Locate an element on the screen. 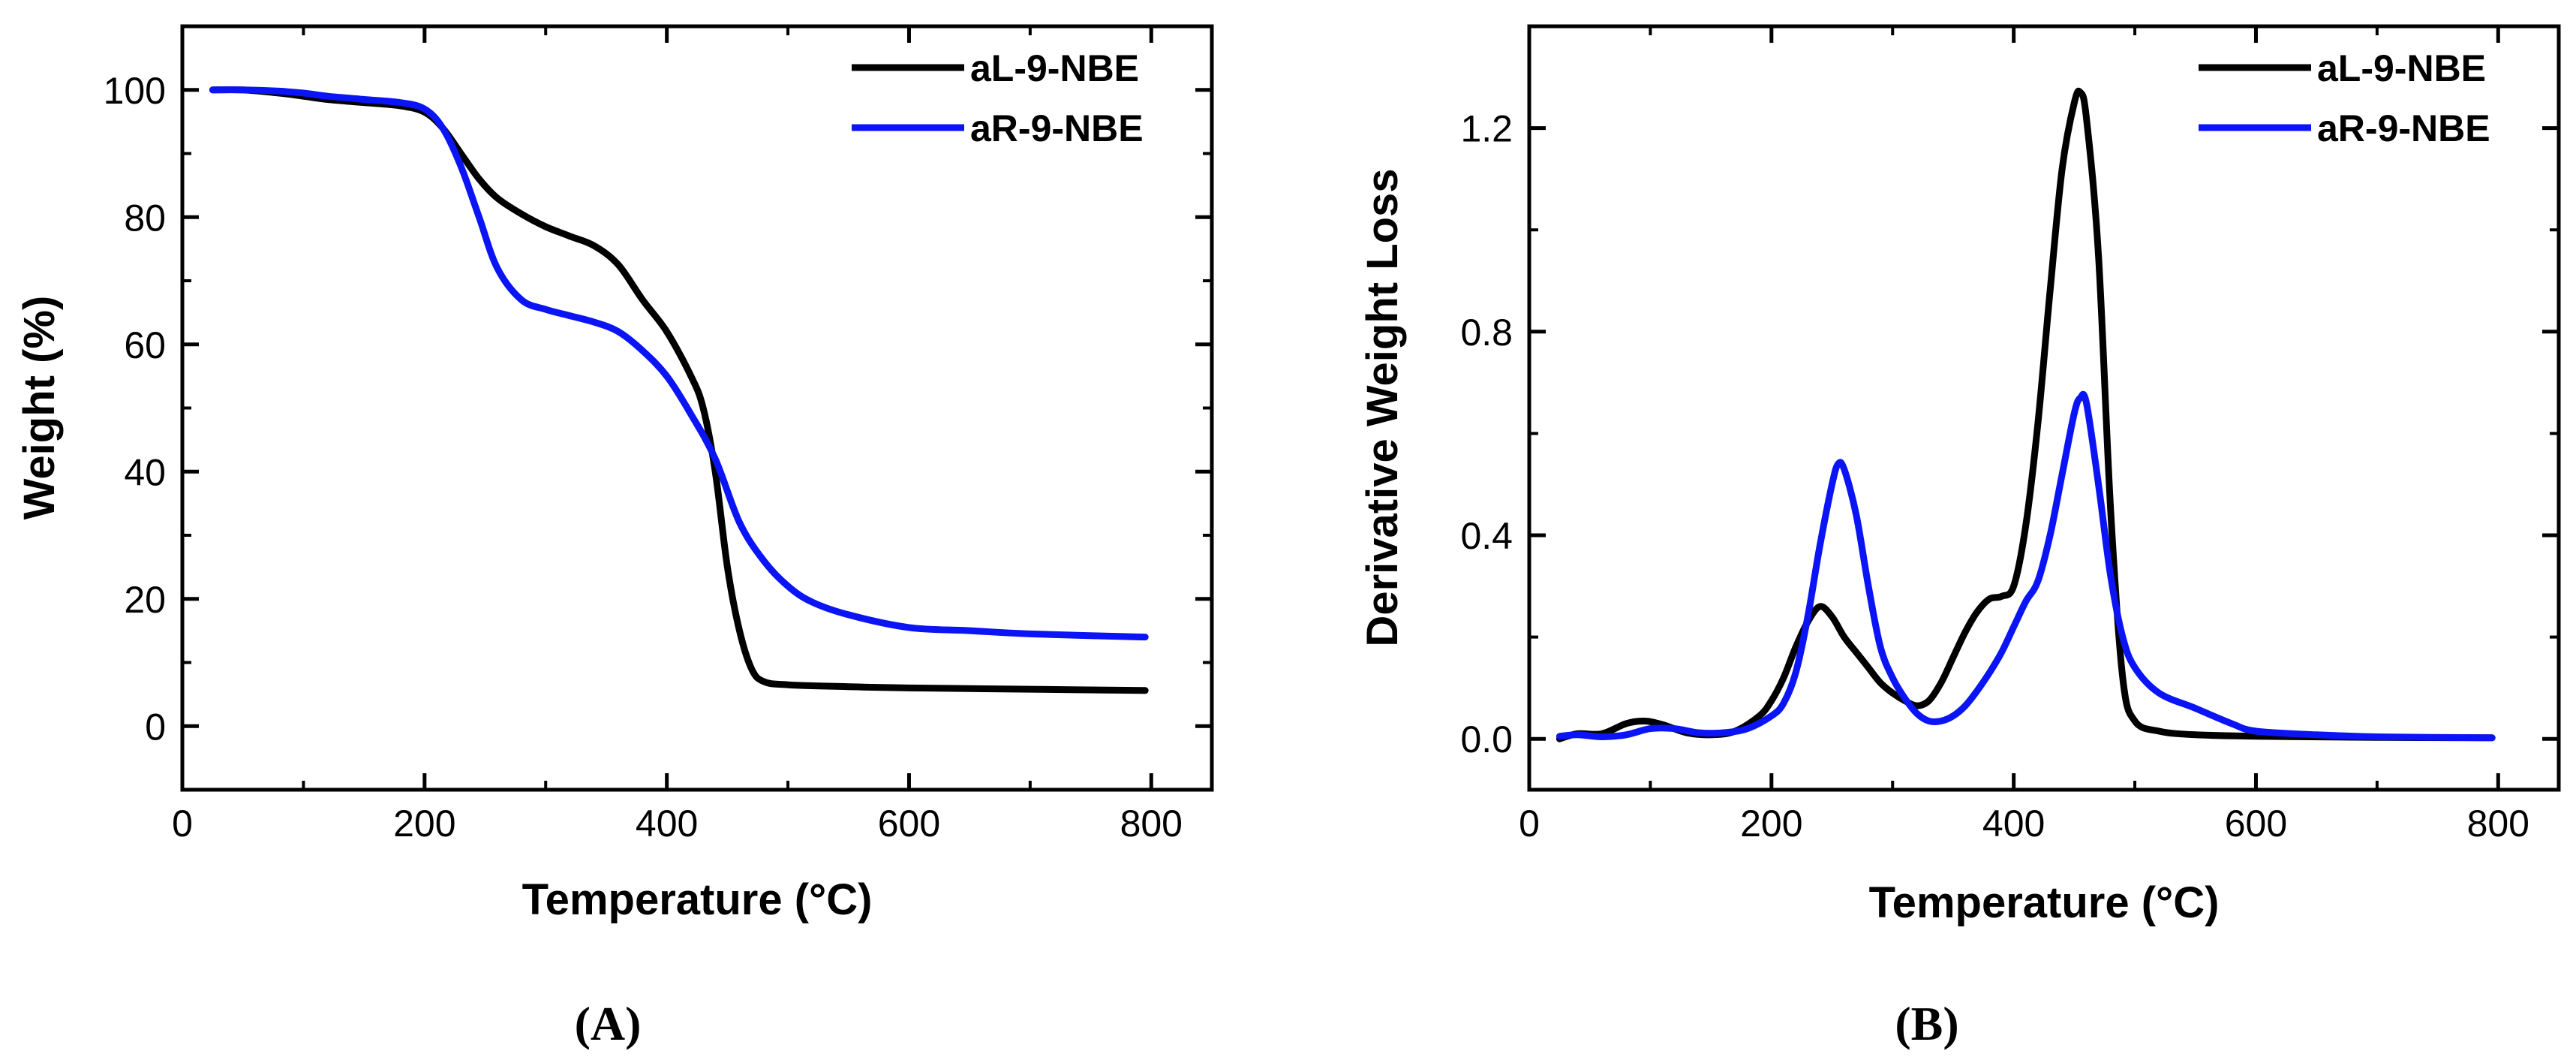 This screenshot has height=1057, width=2576. panel-b-y-axis-title: Derivative Weight Loss is located at coordinates (1382, 407).